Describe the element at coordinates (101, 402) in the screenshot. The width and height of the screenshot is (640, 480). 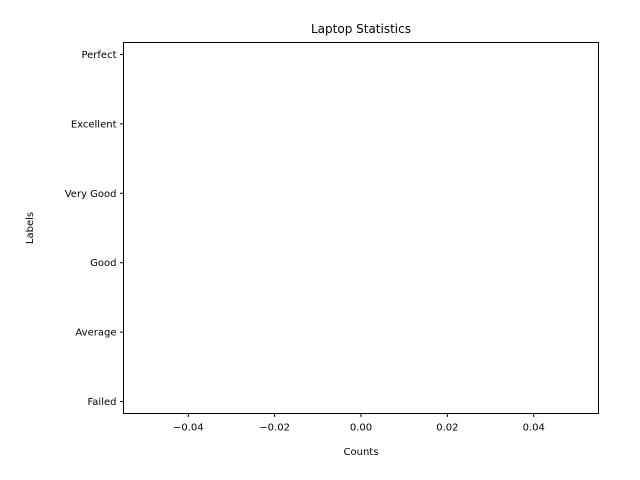
I see `y-tick-label: Failed` at that location.